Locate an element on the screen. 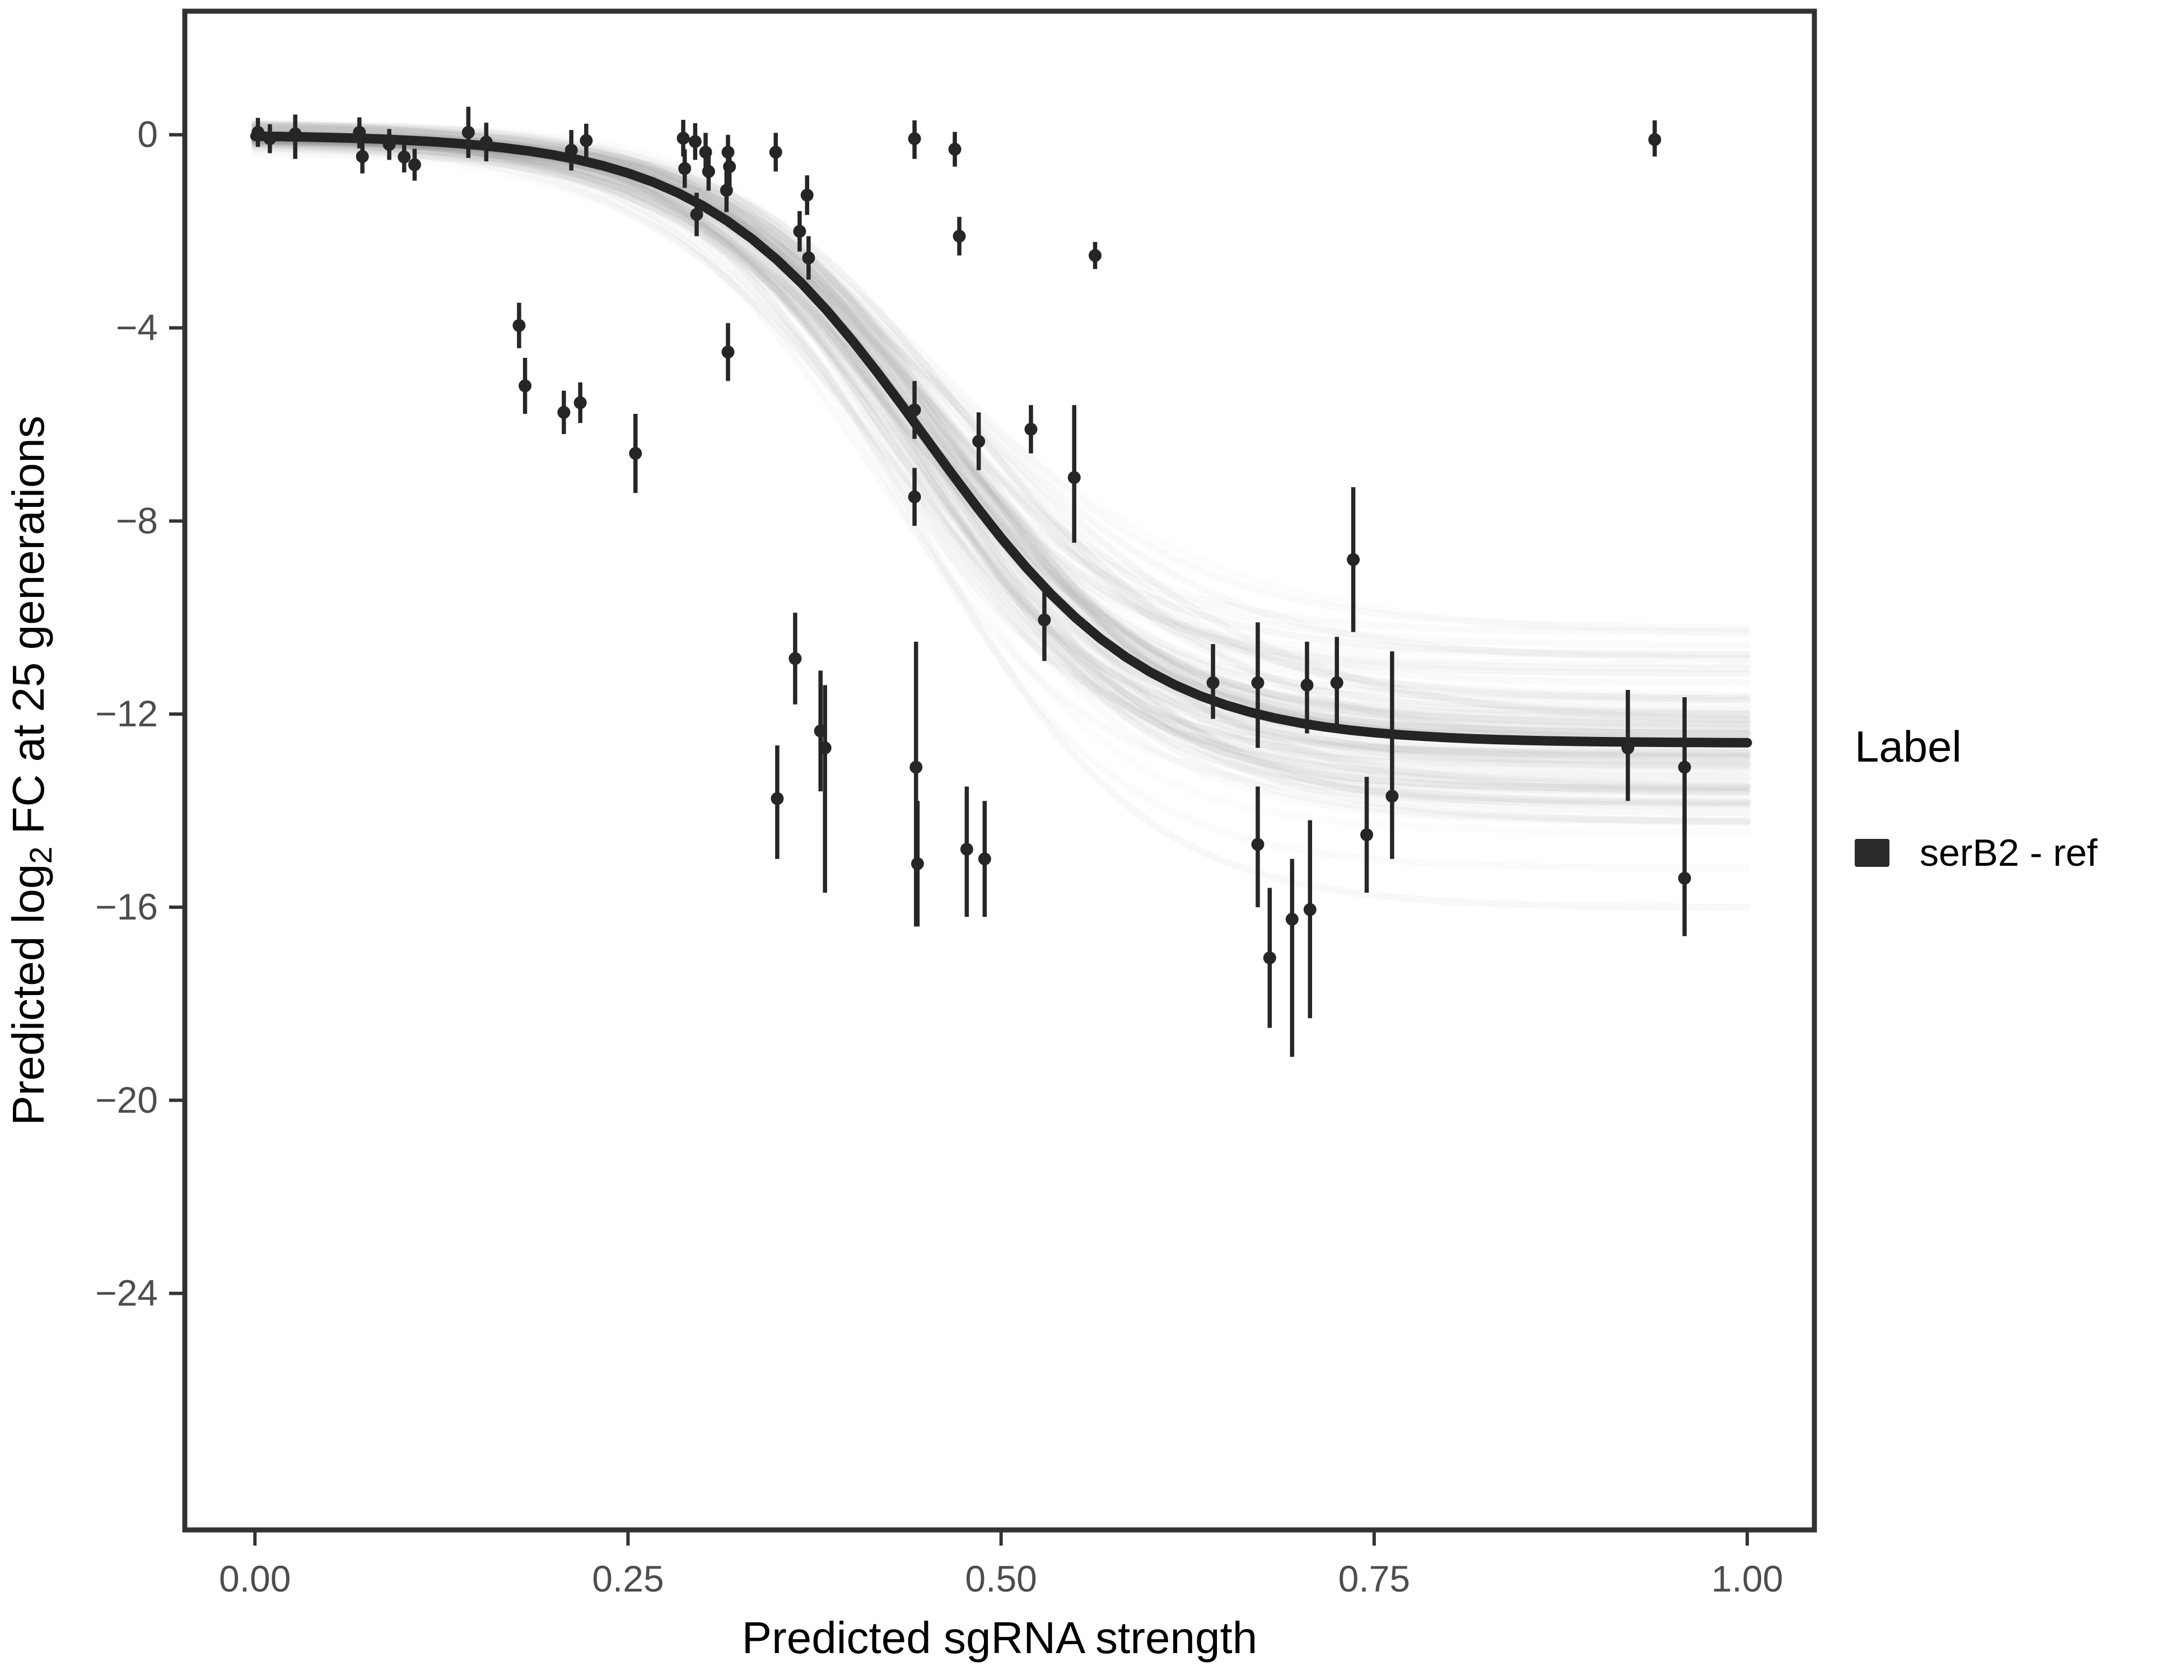 This screenshot has height=1680, width=2184. y-tick-label: −16 is located at coordinates (127, 907).